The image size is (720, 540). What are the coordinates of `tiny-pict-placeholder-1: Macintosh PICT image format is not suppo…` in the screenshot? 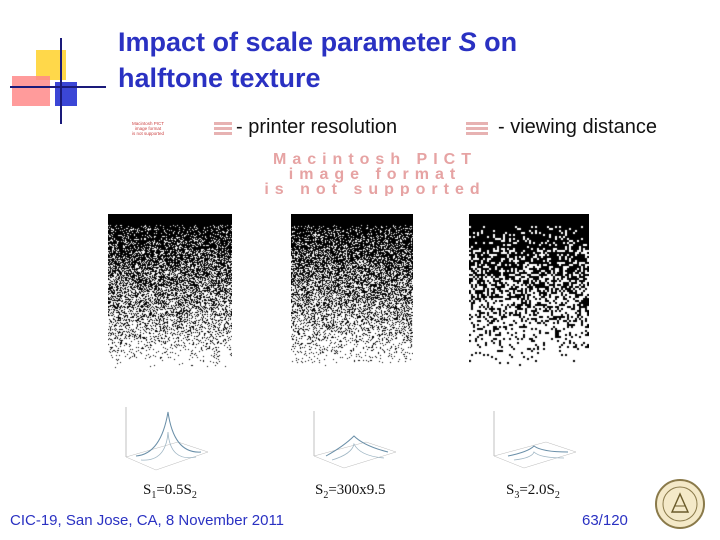 It's located at (148, 128).